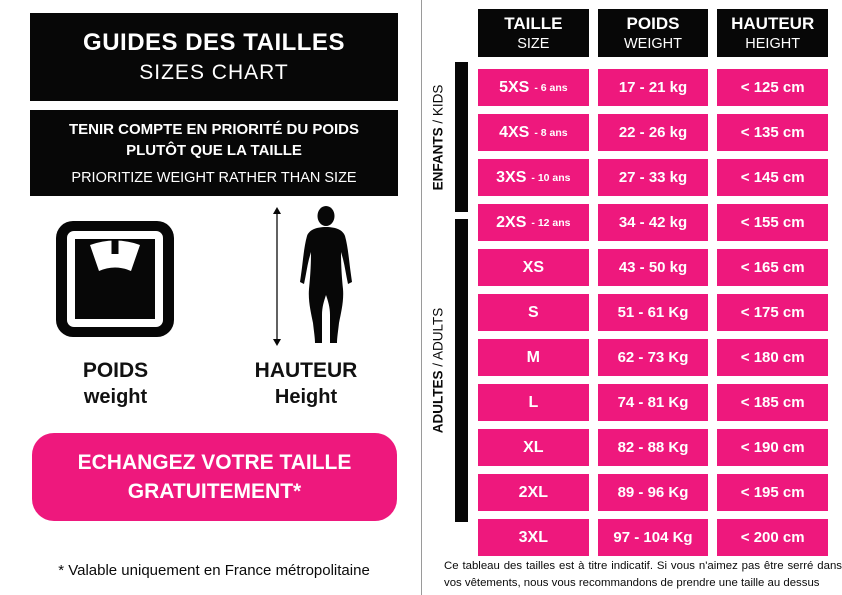  Describe the element at coordinates (551, 222) in the screenshot. I see `age-value: - 12 ans` at that location.